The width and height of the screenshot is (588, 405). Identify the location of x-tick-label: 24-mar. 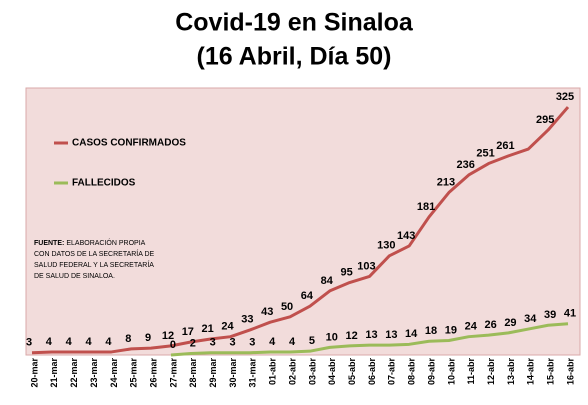
(114, 373).